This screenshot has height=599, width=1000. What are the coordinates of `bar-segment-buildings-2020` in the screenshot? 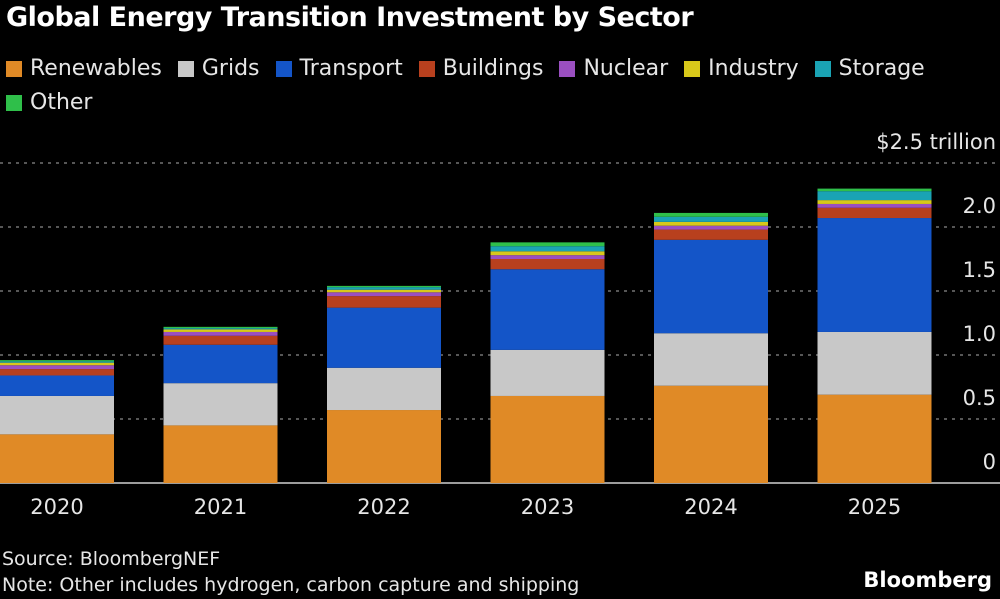 It's located at (57, 372).